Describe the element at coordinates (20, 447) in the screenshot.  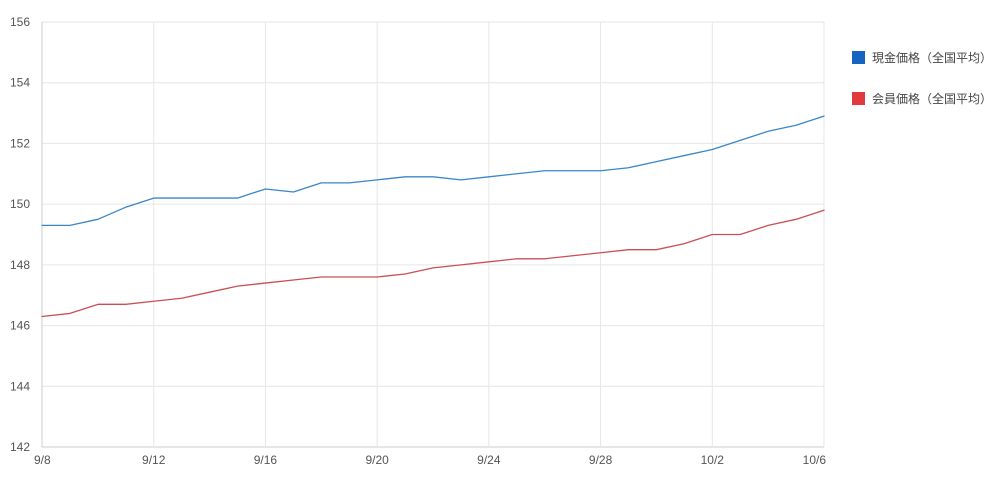
I see `y-tick-label: 142` at that location.